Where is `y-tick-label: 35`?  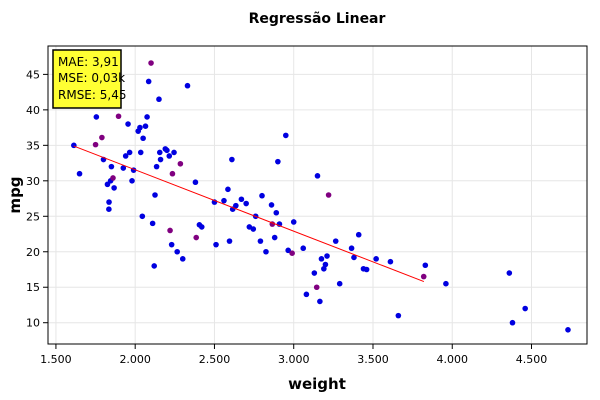 y-tick-label: 35 is located at coordinates (33, 145).